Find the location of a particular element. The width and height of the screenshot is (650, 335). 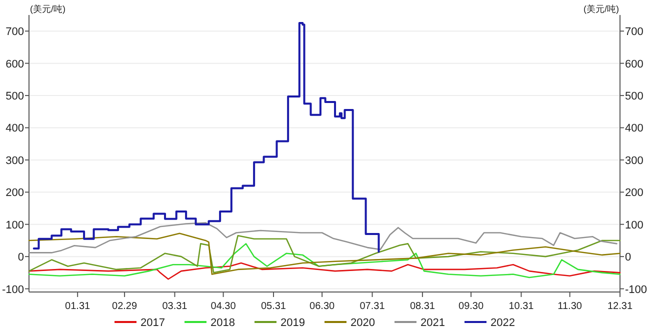

x-tick-label: 09.30 is located at coordinates (471, 306).